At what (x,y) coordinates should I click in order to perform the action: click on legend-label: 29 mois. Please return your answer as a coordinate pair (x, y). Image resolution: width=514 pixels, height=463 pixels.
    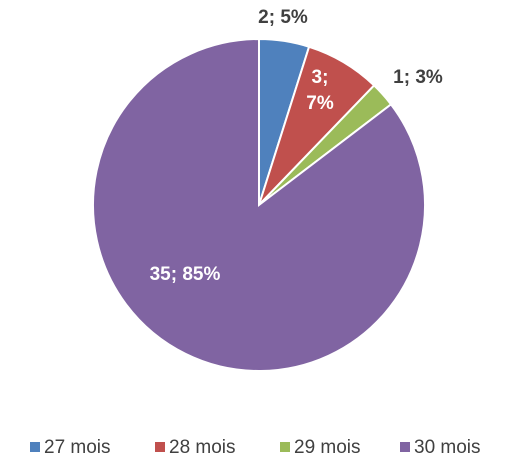
    Looking at the image, I should click on (327, 447).